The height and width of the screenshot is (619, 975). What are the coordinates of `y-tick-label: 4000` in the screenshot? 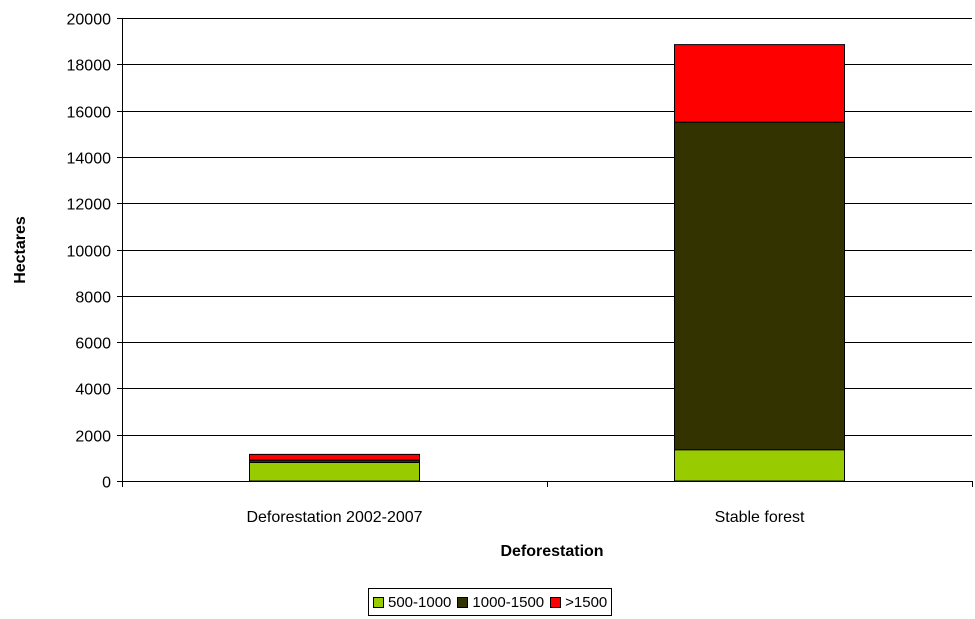 It's located at (93, 390).